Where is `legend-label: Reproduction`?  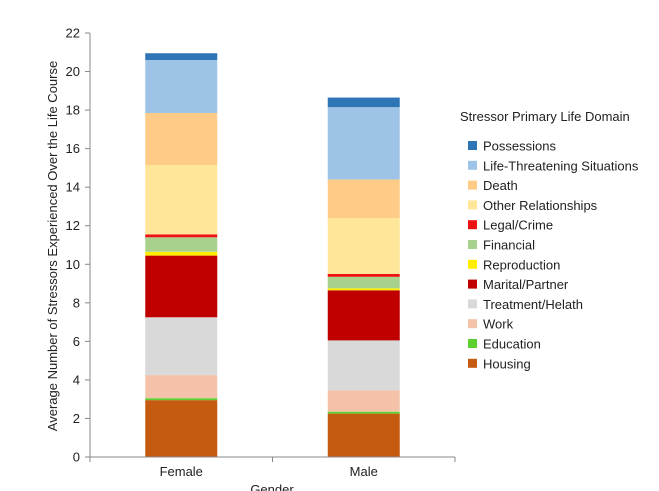
legend-label: Reproduction is located at coordinates (521, 264).